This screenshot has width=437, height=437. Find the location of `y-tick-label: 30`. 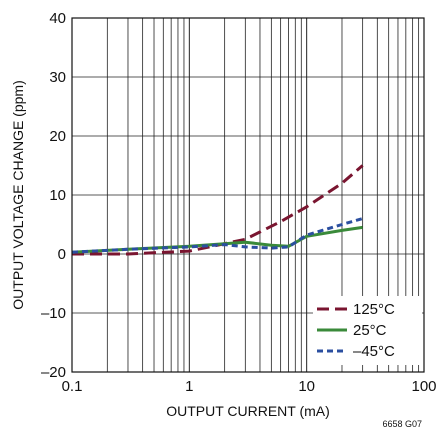

y-tick-label: 30 is located at coordinates (57, 77).